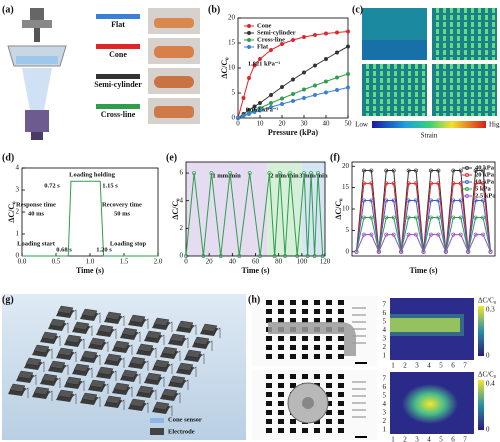  Describe the element at coordinates (485, 167) in the screenshot. I see `legend-label: 40 kPa` at that location.